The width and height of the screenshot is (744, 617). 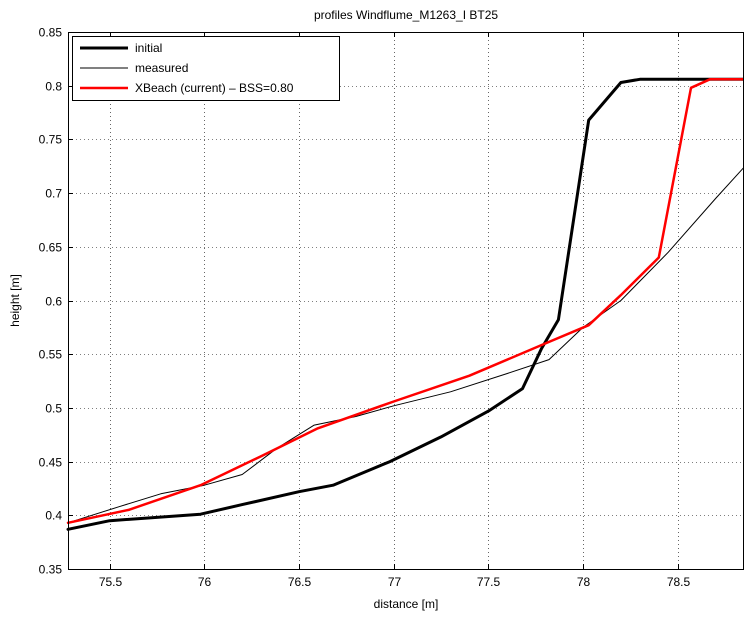 I want to click on legend-label: measured, so click(x=161, y=68).